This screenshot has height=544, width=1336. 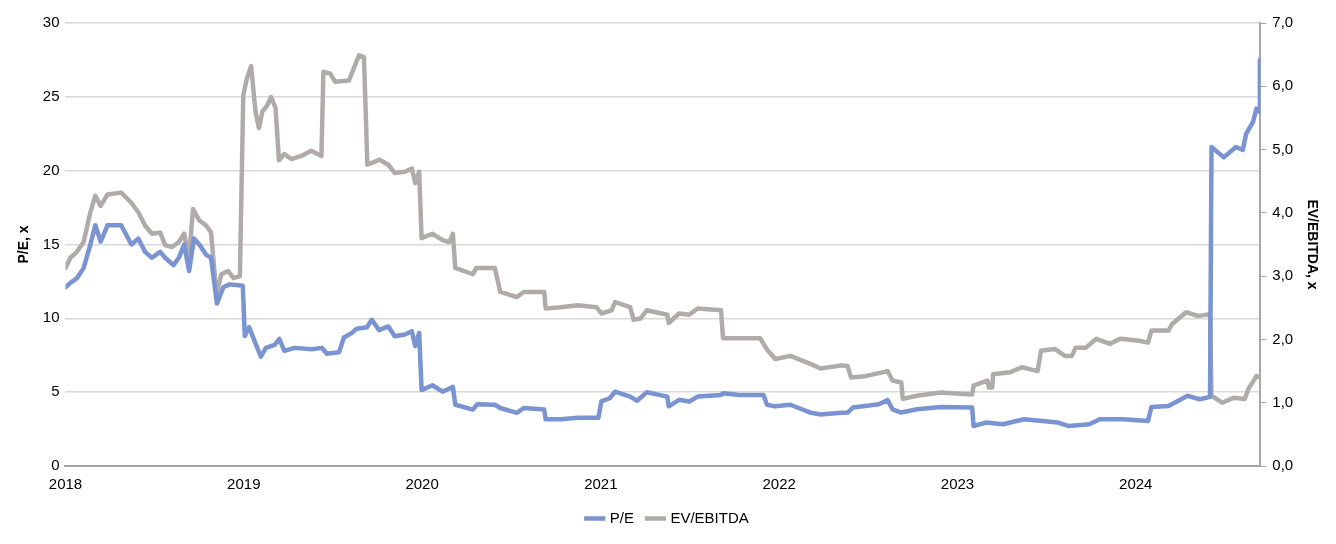 I want to click on y2-tick-label: 2,0, so click(x=1283, y=338).